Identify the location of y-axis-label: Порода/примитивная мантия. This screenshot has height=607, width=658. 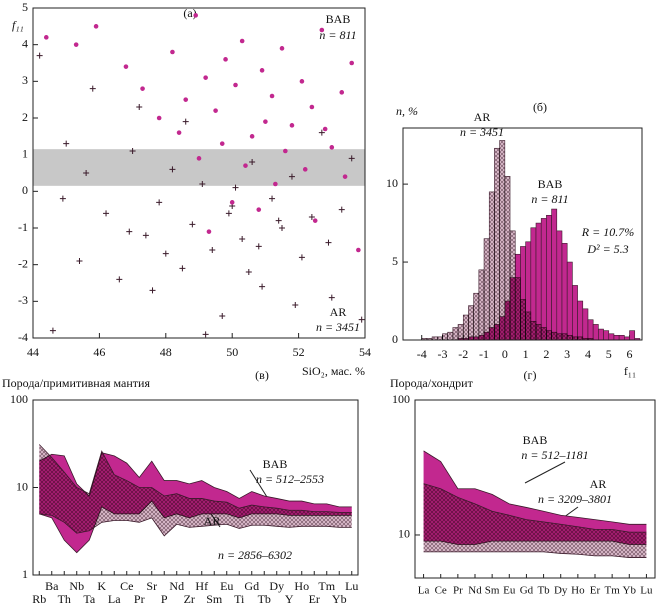
(76, 383).